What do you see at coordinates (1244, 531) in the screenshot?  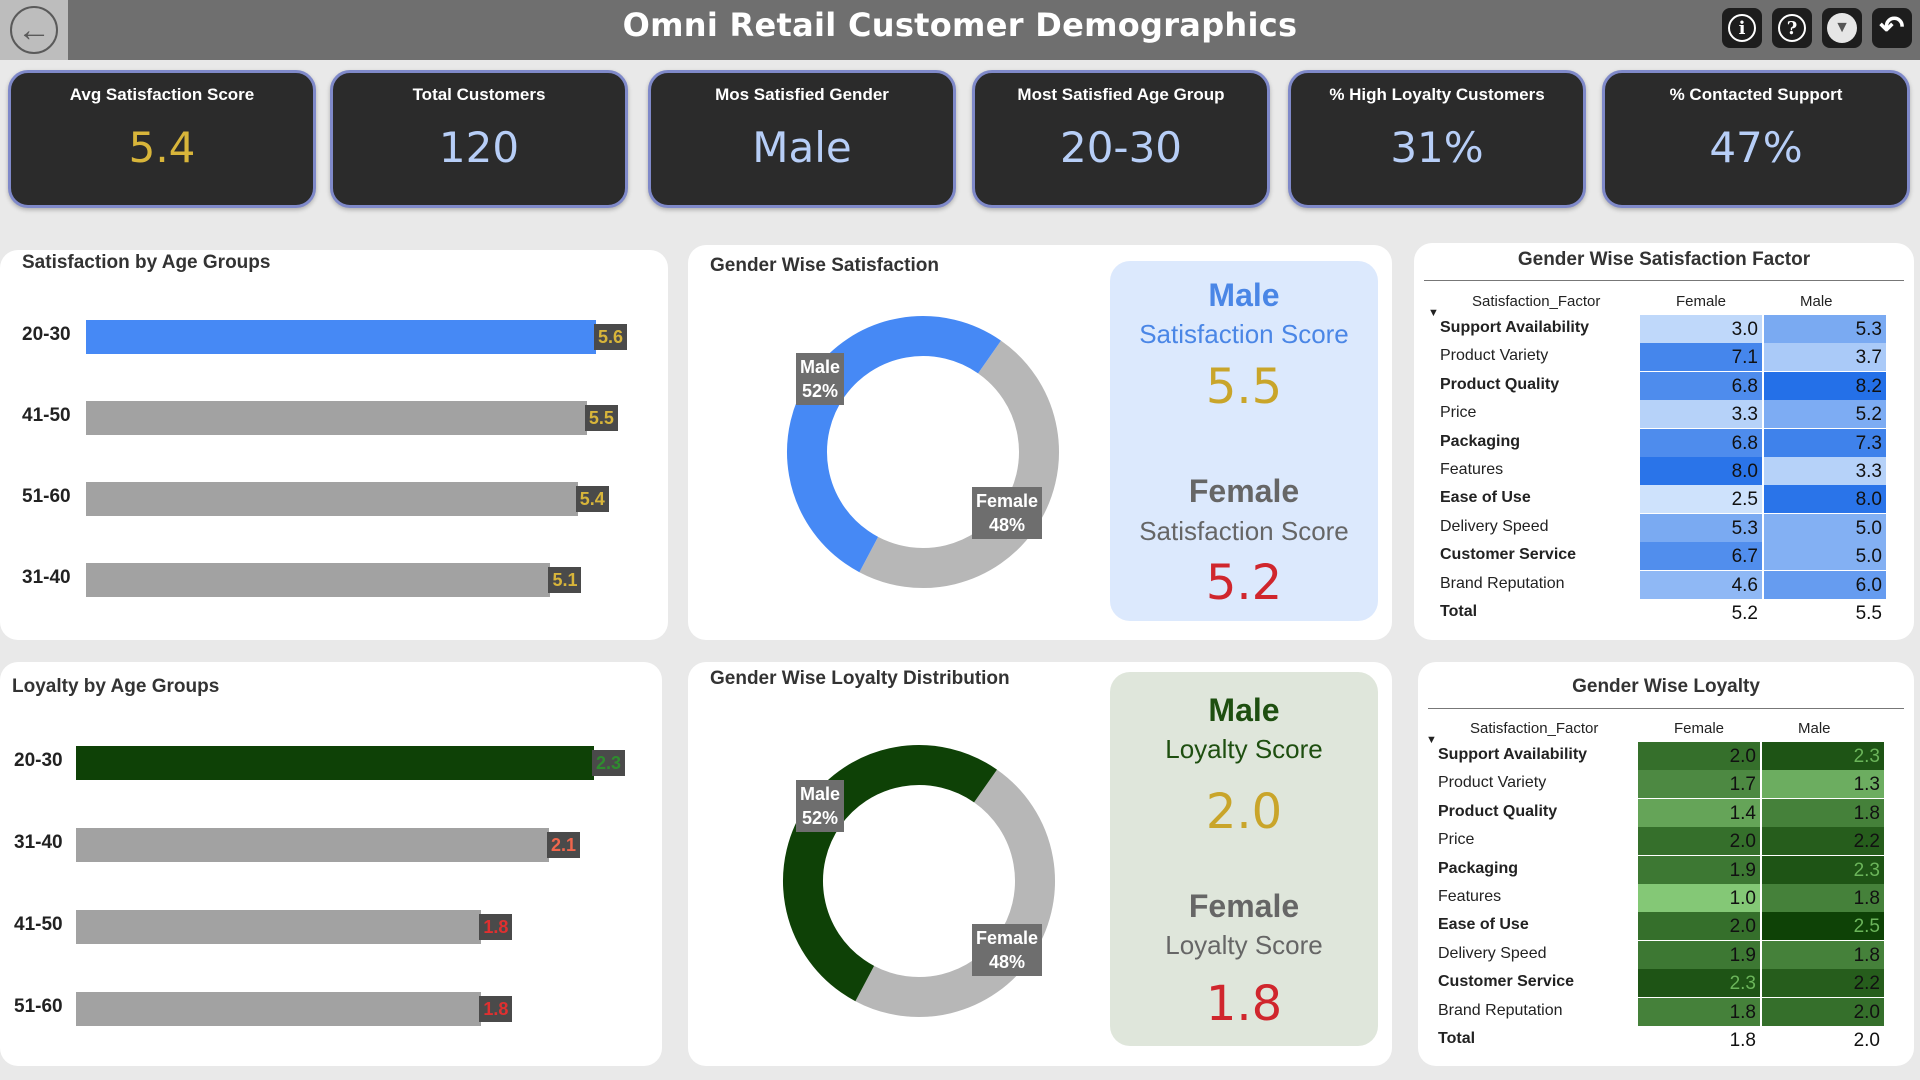 I see `female-subtitle: Satisfaction Score` at bounding box center [1244, 531].